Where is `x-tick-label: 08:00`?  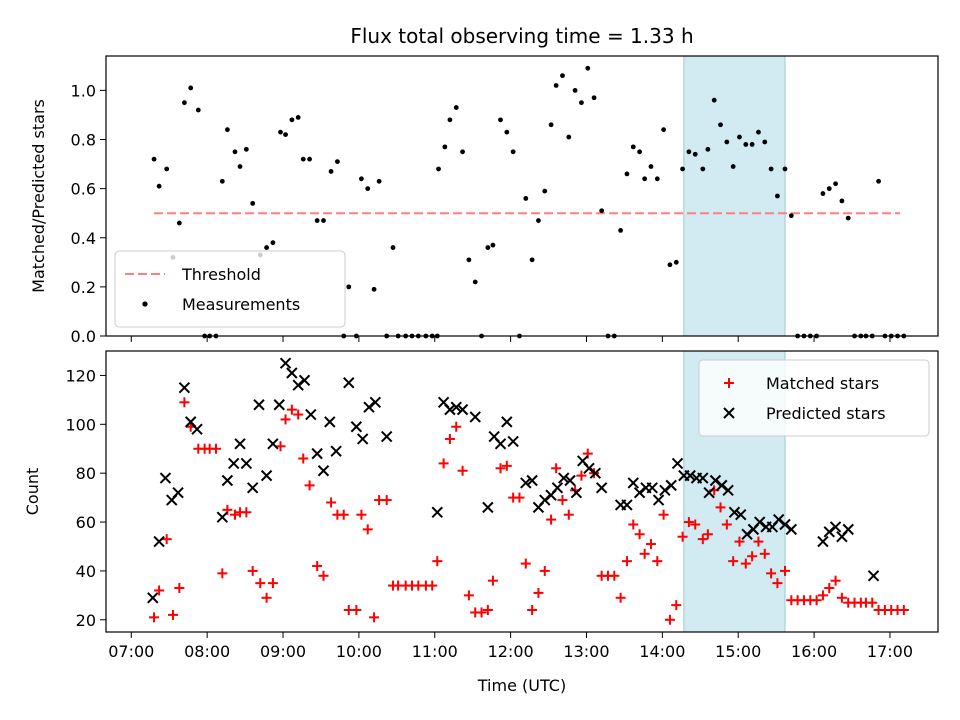
x-tick-label: 08:00 is located at coordinates (207, 651).